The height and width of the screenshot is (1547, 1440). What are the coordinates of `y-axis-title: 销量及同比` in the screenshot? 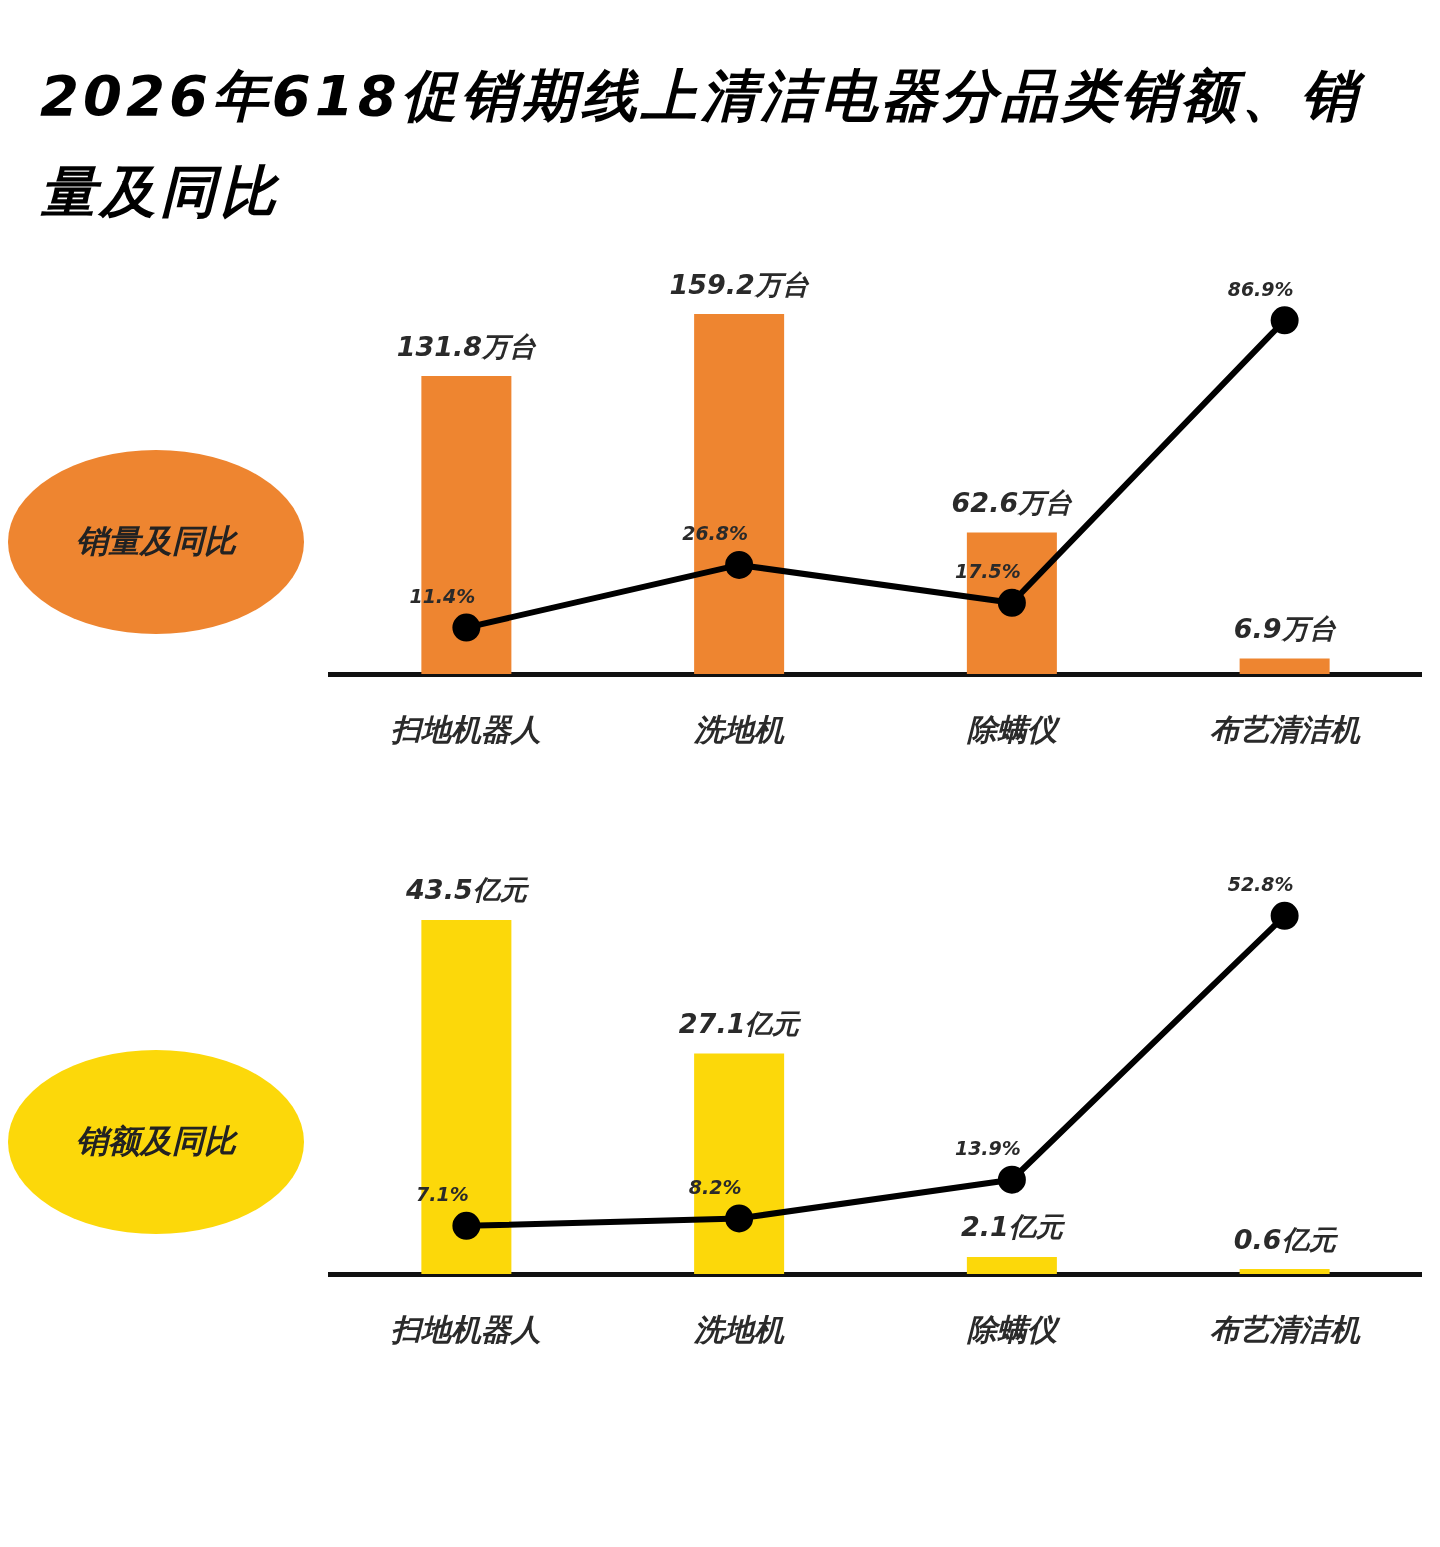 It's located at (156, 541).